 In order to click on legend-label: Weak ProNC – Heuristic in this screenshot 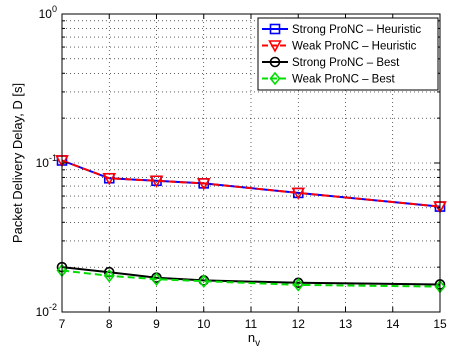, I will do `click(354, 47)`.